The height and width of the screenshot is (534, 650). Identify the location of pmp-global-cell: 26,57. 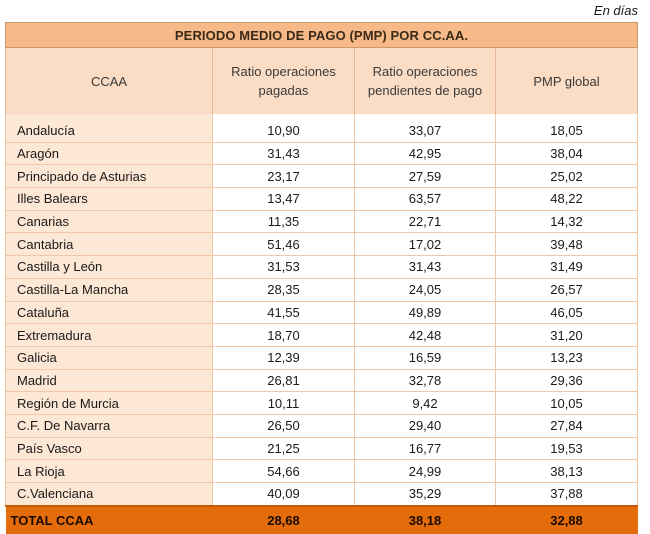
(566, 290).